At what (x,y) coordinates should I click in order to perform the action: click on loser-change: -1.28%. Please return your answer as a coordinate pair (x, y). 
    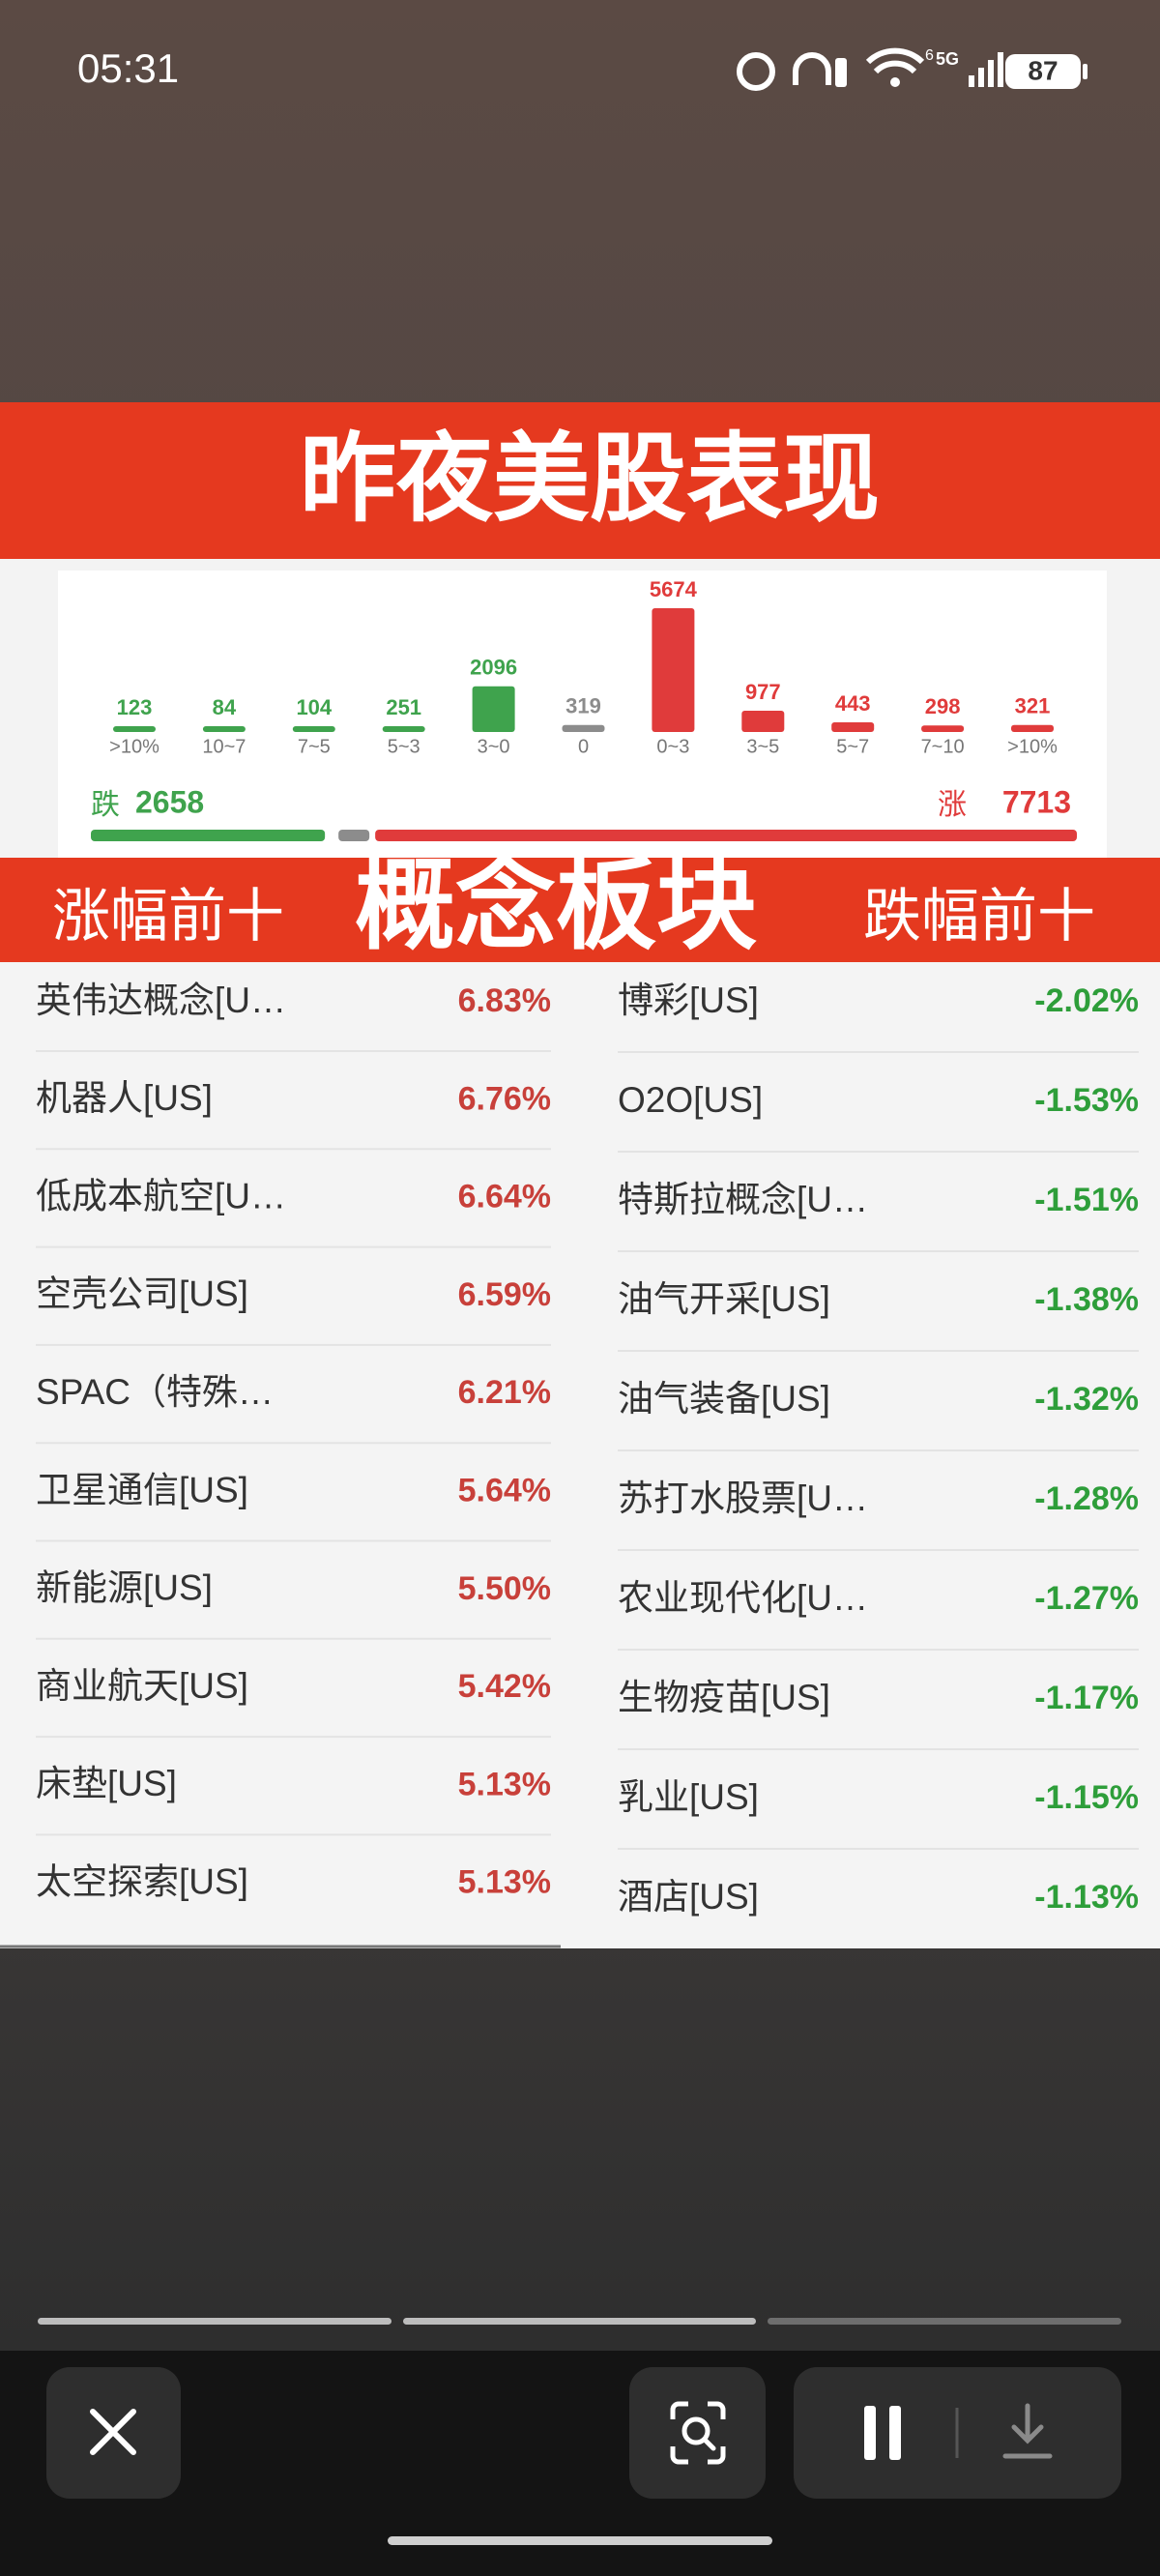
    Looking at the image, I should click on (1086, 1498).